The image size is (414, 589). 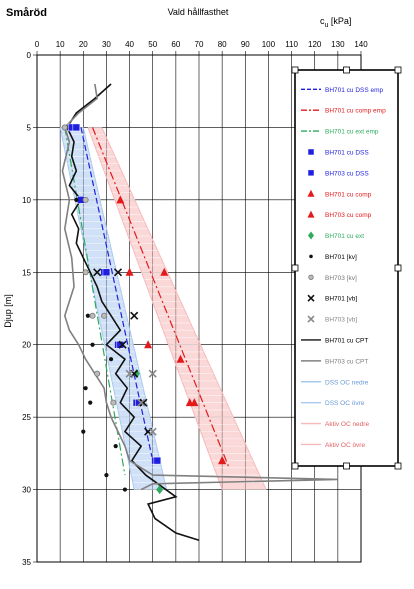 What do you see at coordinates (26, 200) in the screenshot?
I see `y-tick-label: 10` at bounding box center [26, 200].